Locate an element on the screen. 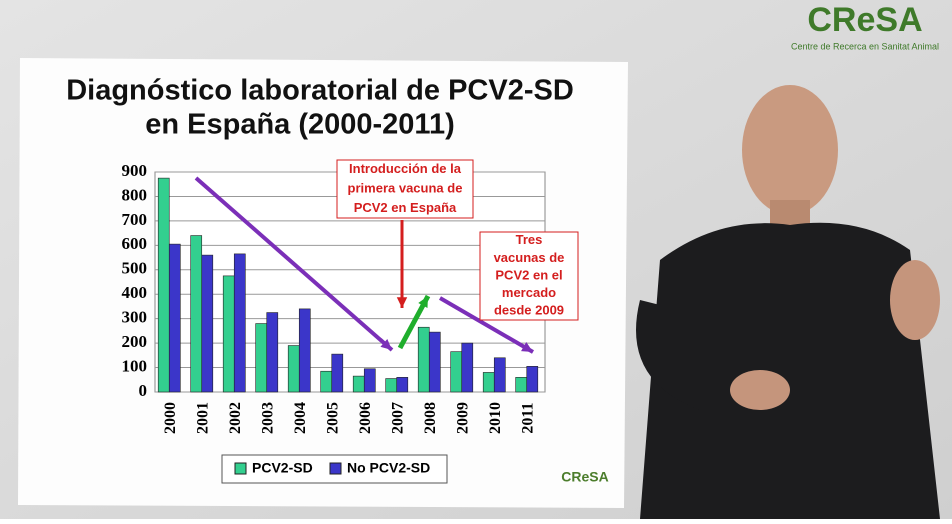 Image resolution: width=952 pixels, height=524 pixels. annotation-text: Tres is located at coordinates (529, 239).